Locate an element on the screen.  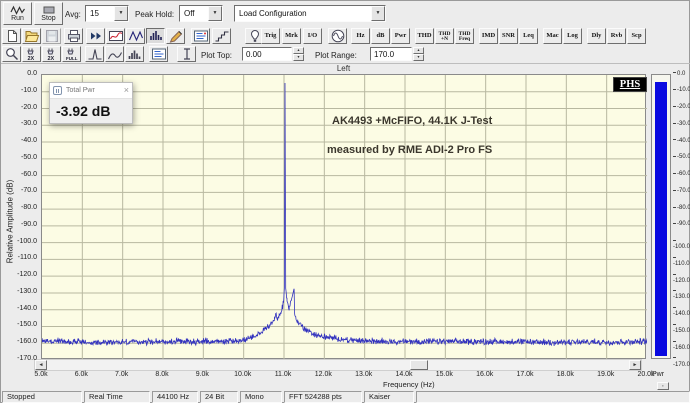
total-power-titlebar: Total Pwr × is located at coordinates (91, 90).